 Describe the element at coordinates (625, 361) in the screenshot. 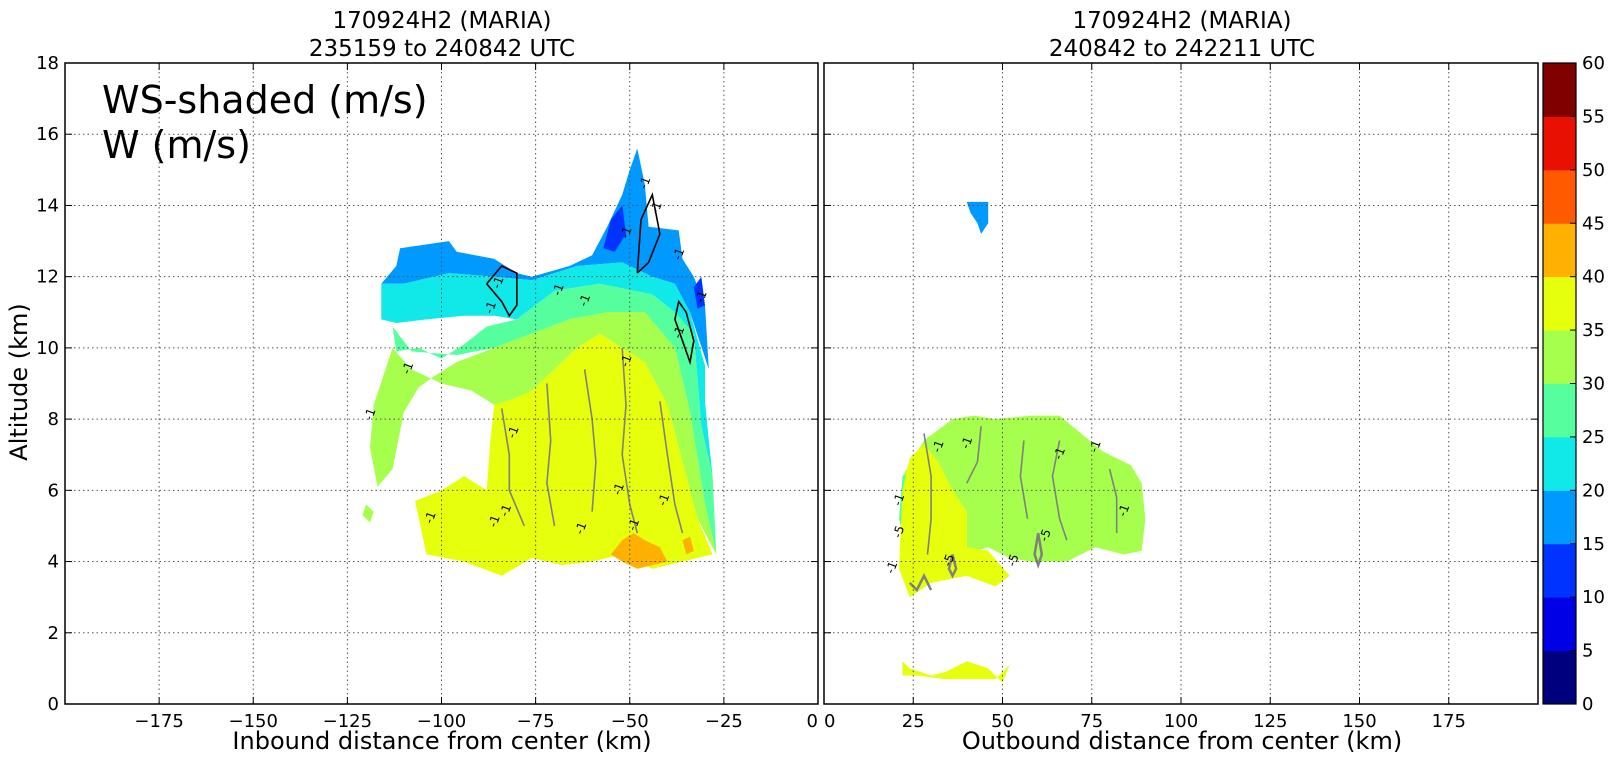

I see `contour-label-12: -1` at that location.